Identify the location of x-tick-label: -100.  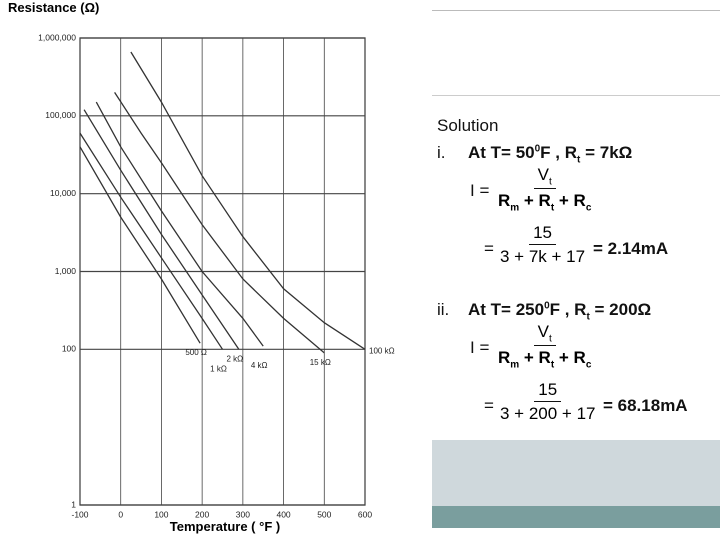
(79, 514).